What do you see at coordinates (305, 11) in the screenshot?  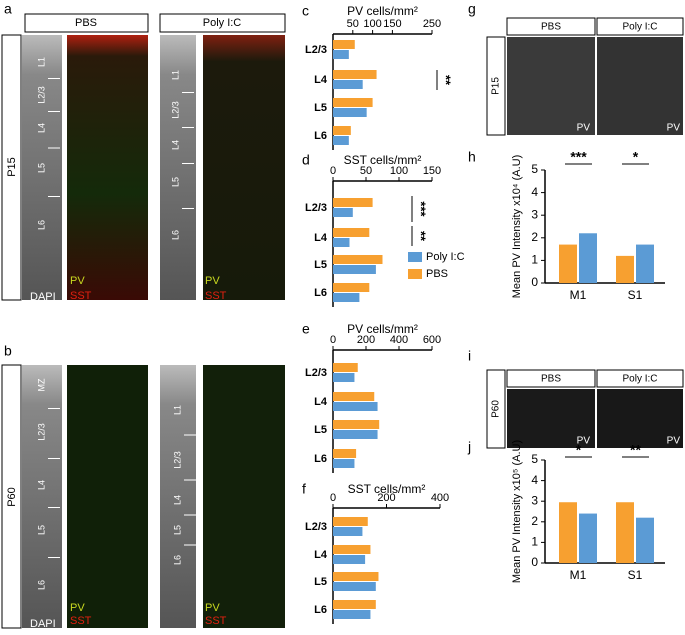 I see `panel-label: c` at bounding box center [305, 11].